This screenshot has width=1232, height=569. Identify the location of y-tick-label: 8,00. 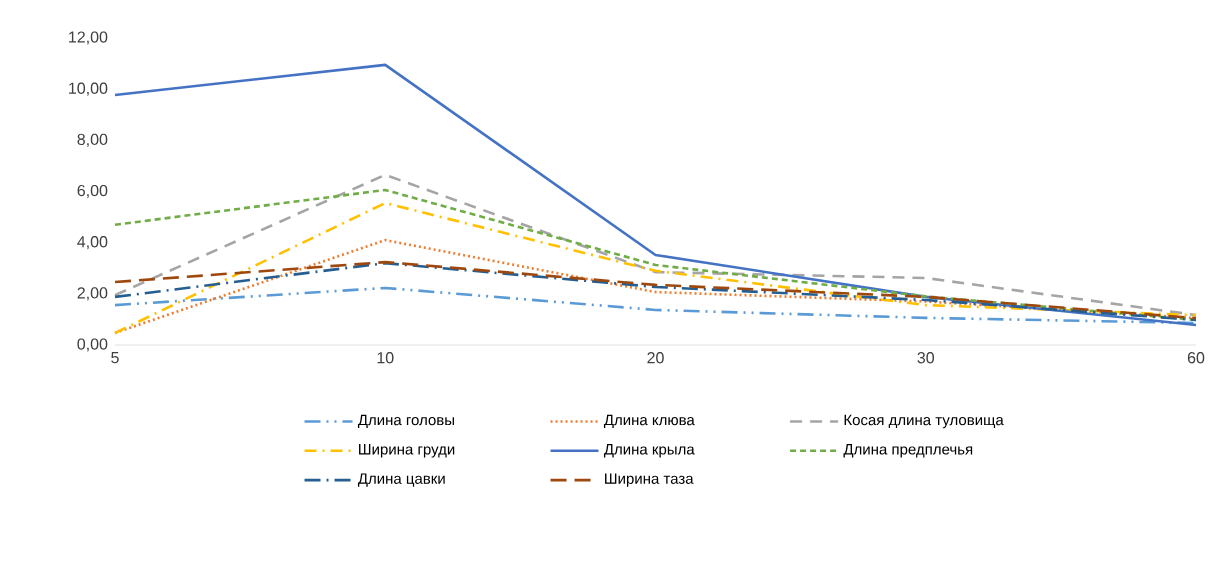
(92, 140).